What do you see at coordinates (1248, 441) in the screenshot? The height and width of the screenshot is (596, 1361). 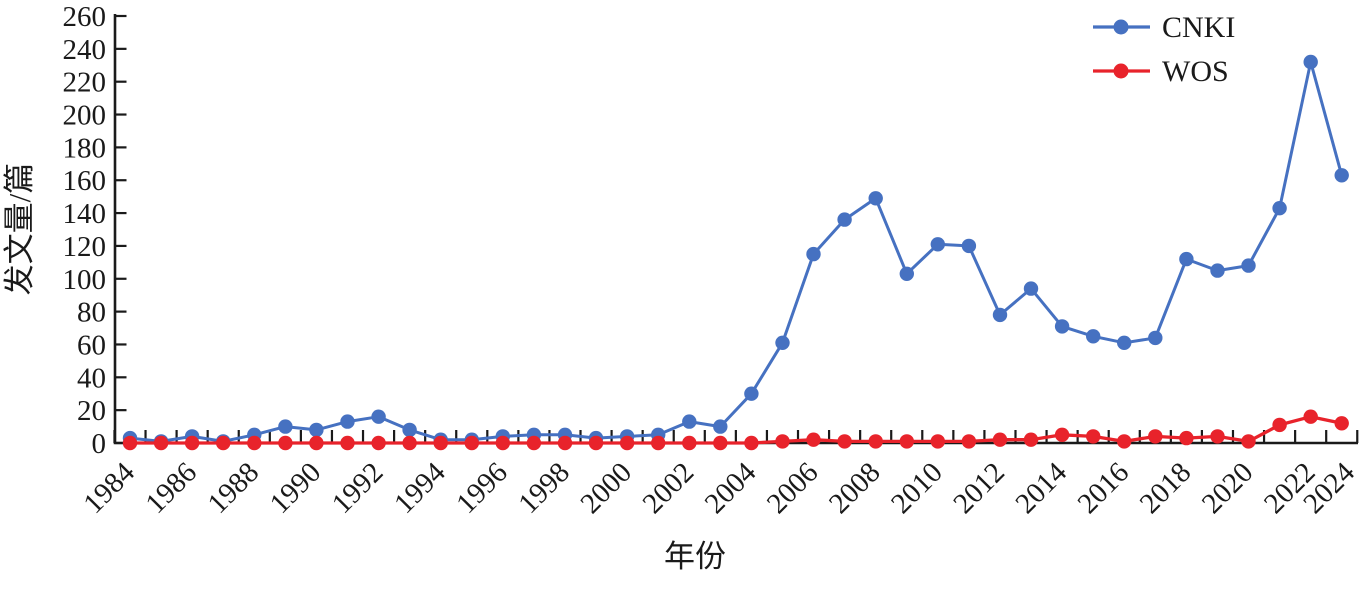 I see `data-point-wos-2020` at bounding box center [1248, 441].